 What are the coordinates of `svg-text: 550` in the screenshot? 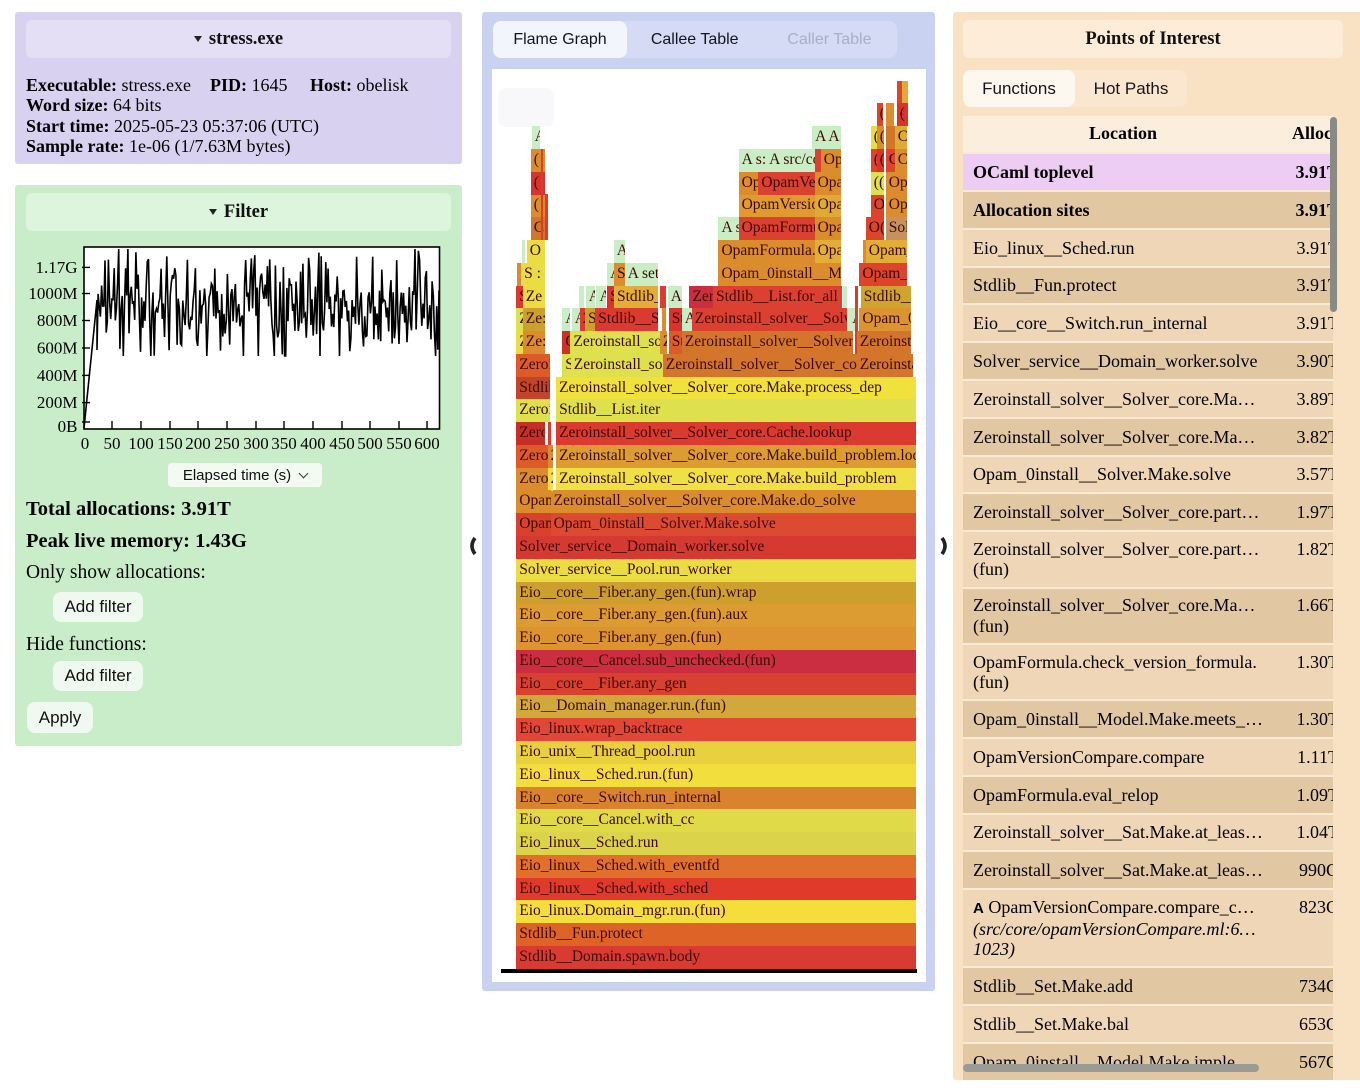 It's located at (399, 443).